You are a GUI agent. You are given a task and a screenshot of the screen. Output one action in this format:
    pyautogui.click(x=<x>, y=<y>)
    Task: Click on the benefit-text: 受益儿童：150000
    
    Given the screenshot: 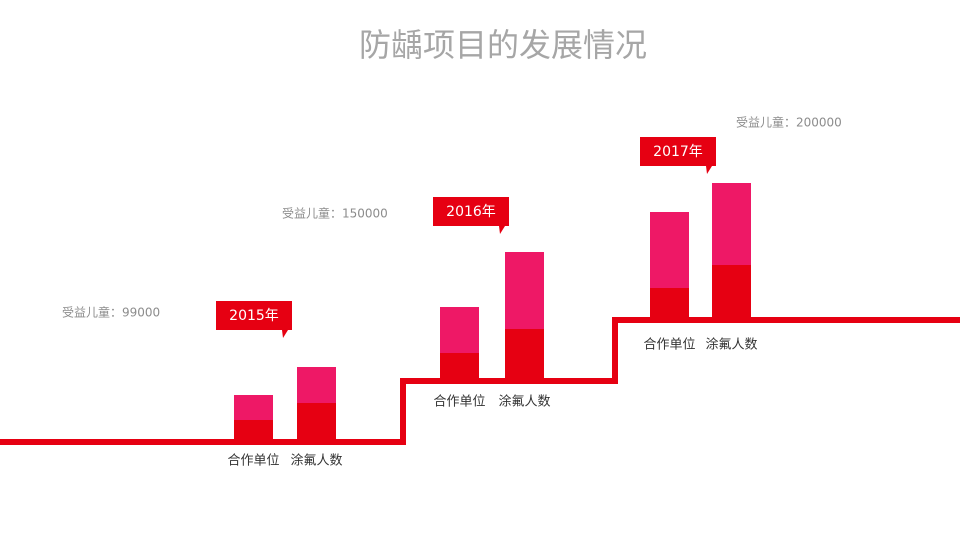 What is the action you would take?
    pyautogui.click(x=335, y=213)
    